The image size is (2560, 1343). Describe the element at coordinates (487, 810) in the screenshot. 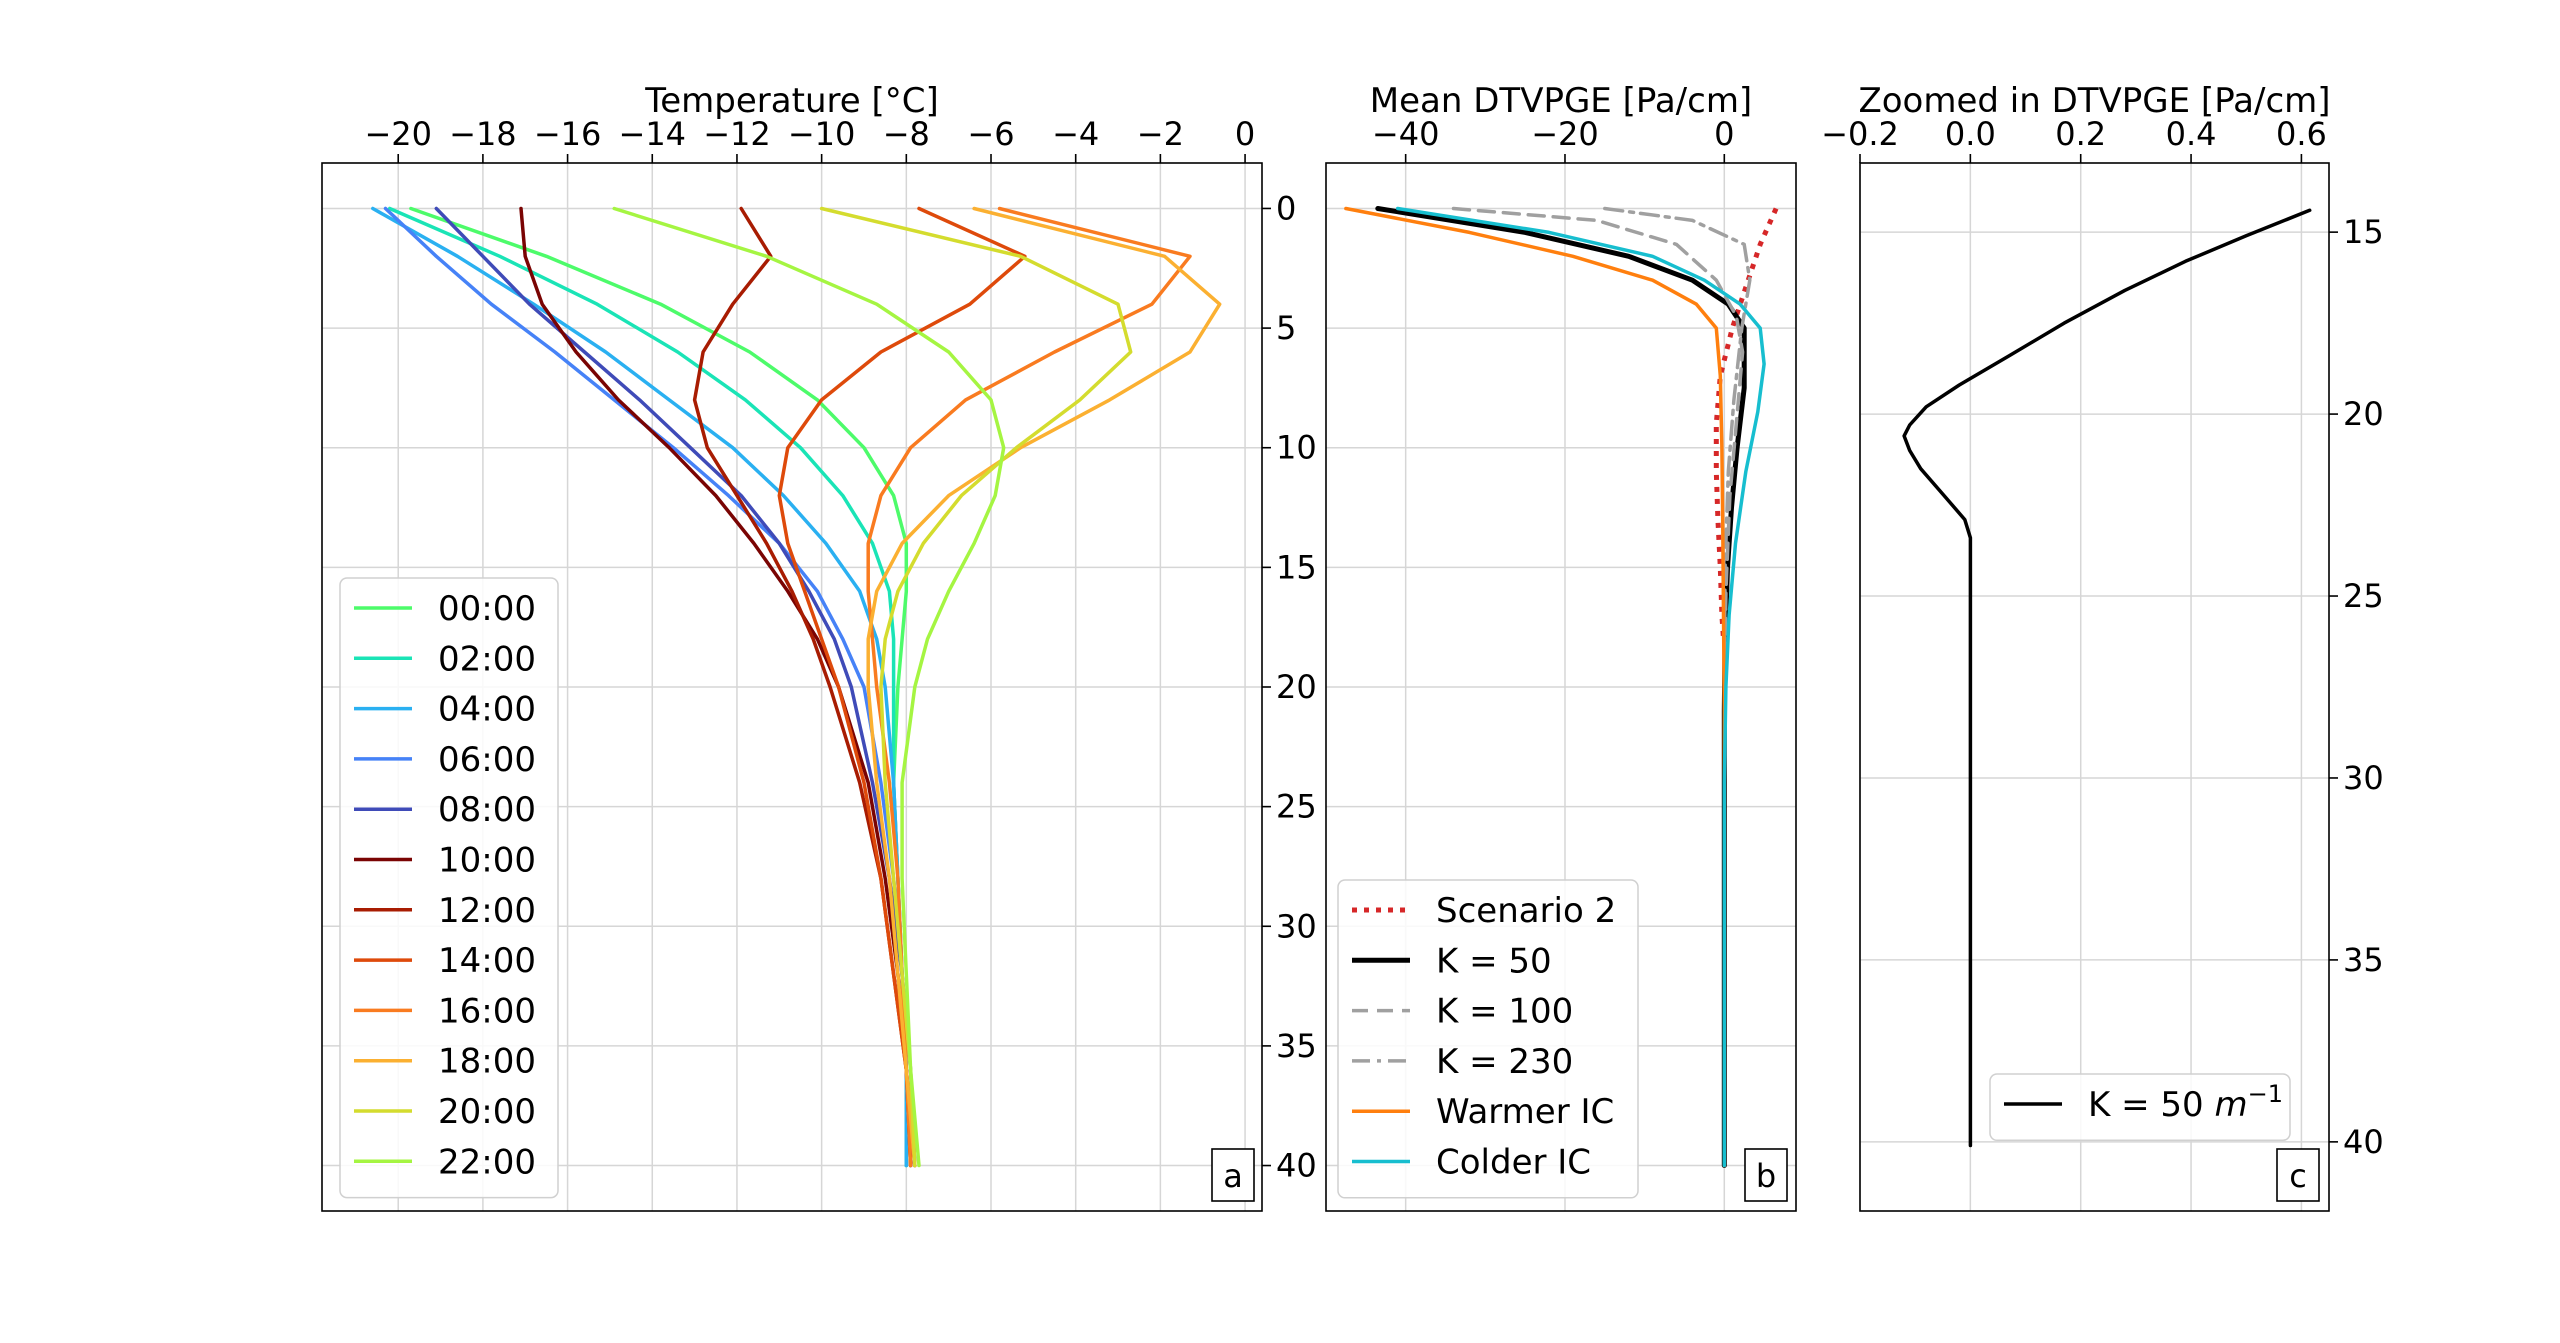

I see `legend-label: 08:00` at that location.